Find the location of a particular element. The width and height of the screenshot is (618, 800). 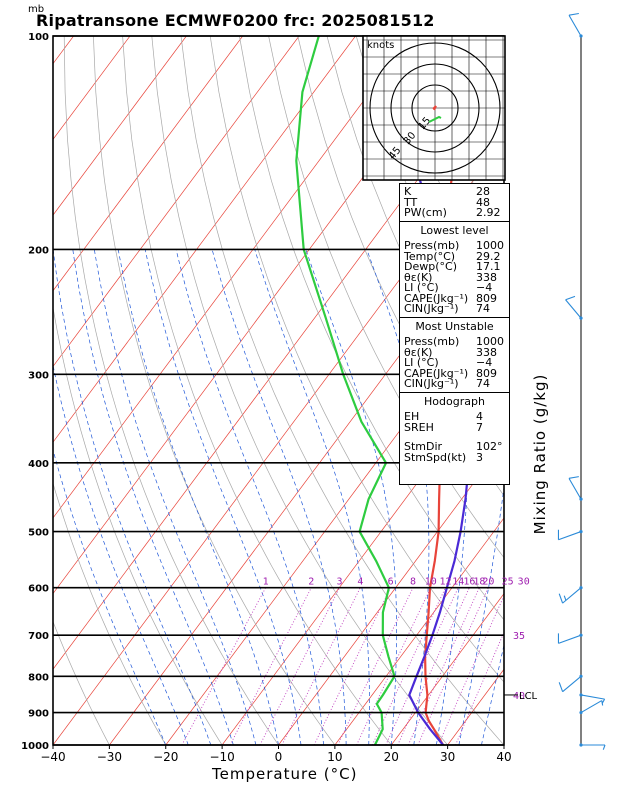

x-axis-label: Temperature (°C) is located at coordinates (285, 774).